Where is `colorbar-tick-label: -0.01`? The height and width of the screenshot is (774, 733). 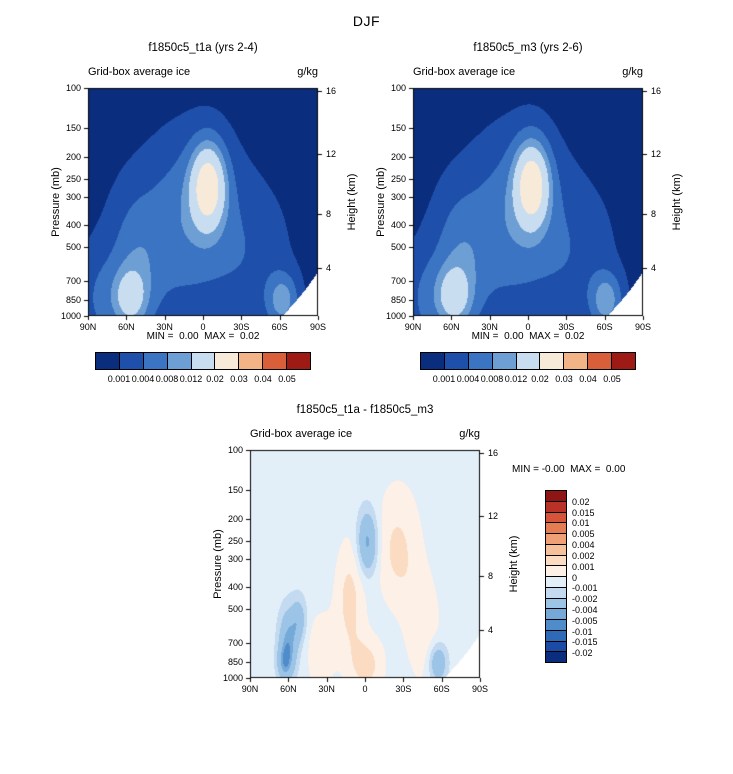
colorbar-tick-label: -0.01 is located at coordinates (582, 631).